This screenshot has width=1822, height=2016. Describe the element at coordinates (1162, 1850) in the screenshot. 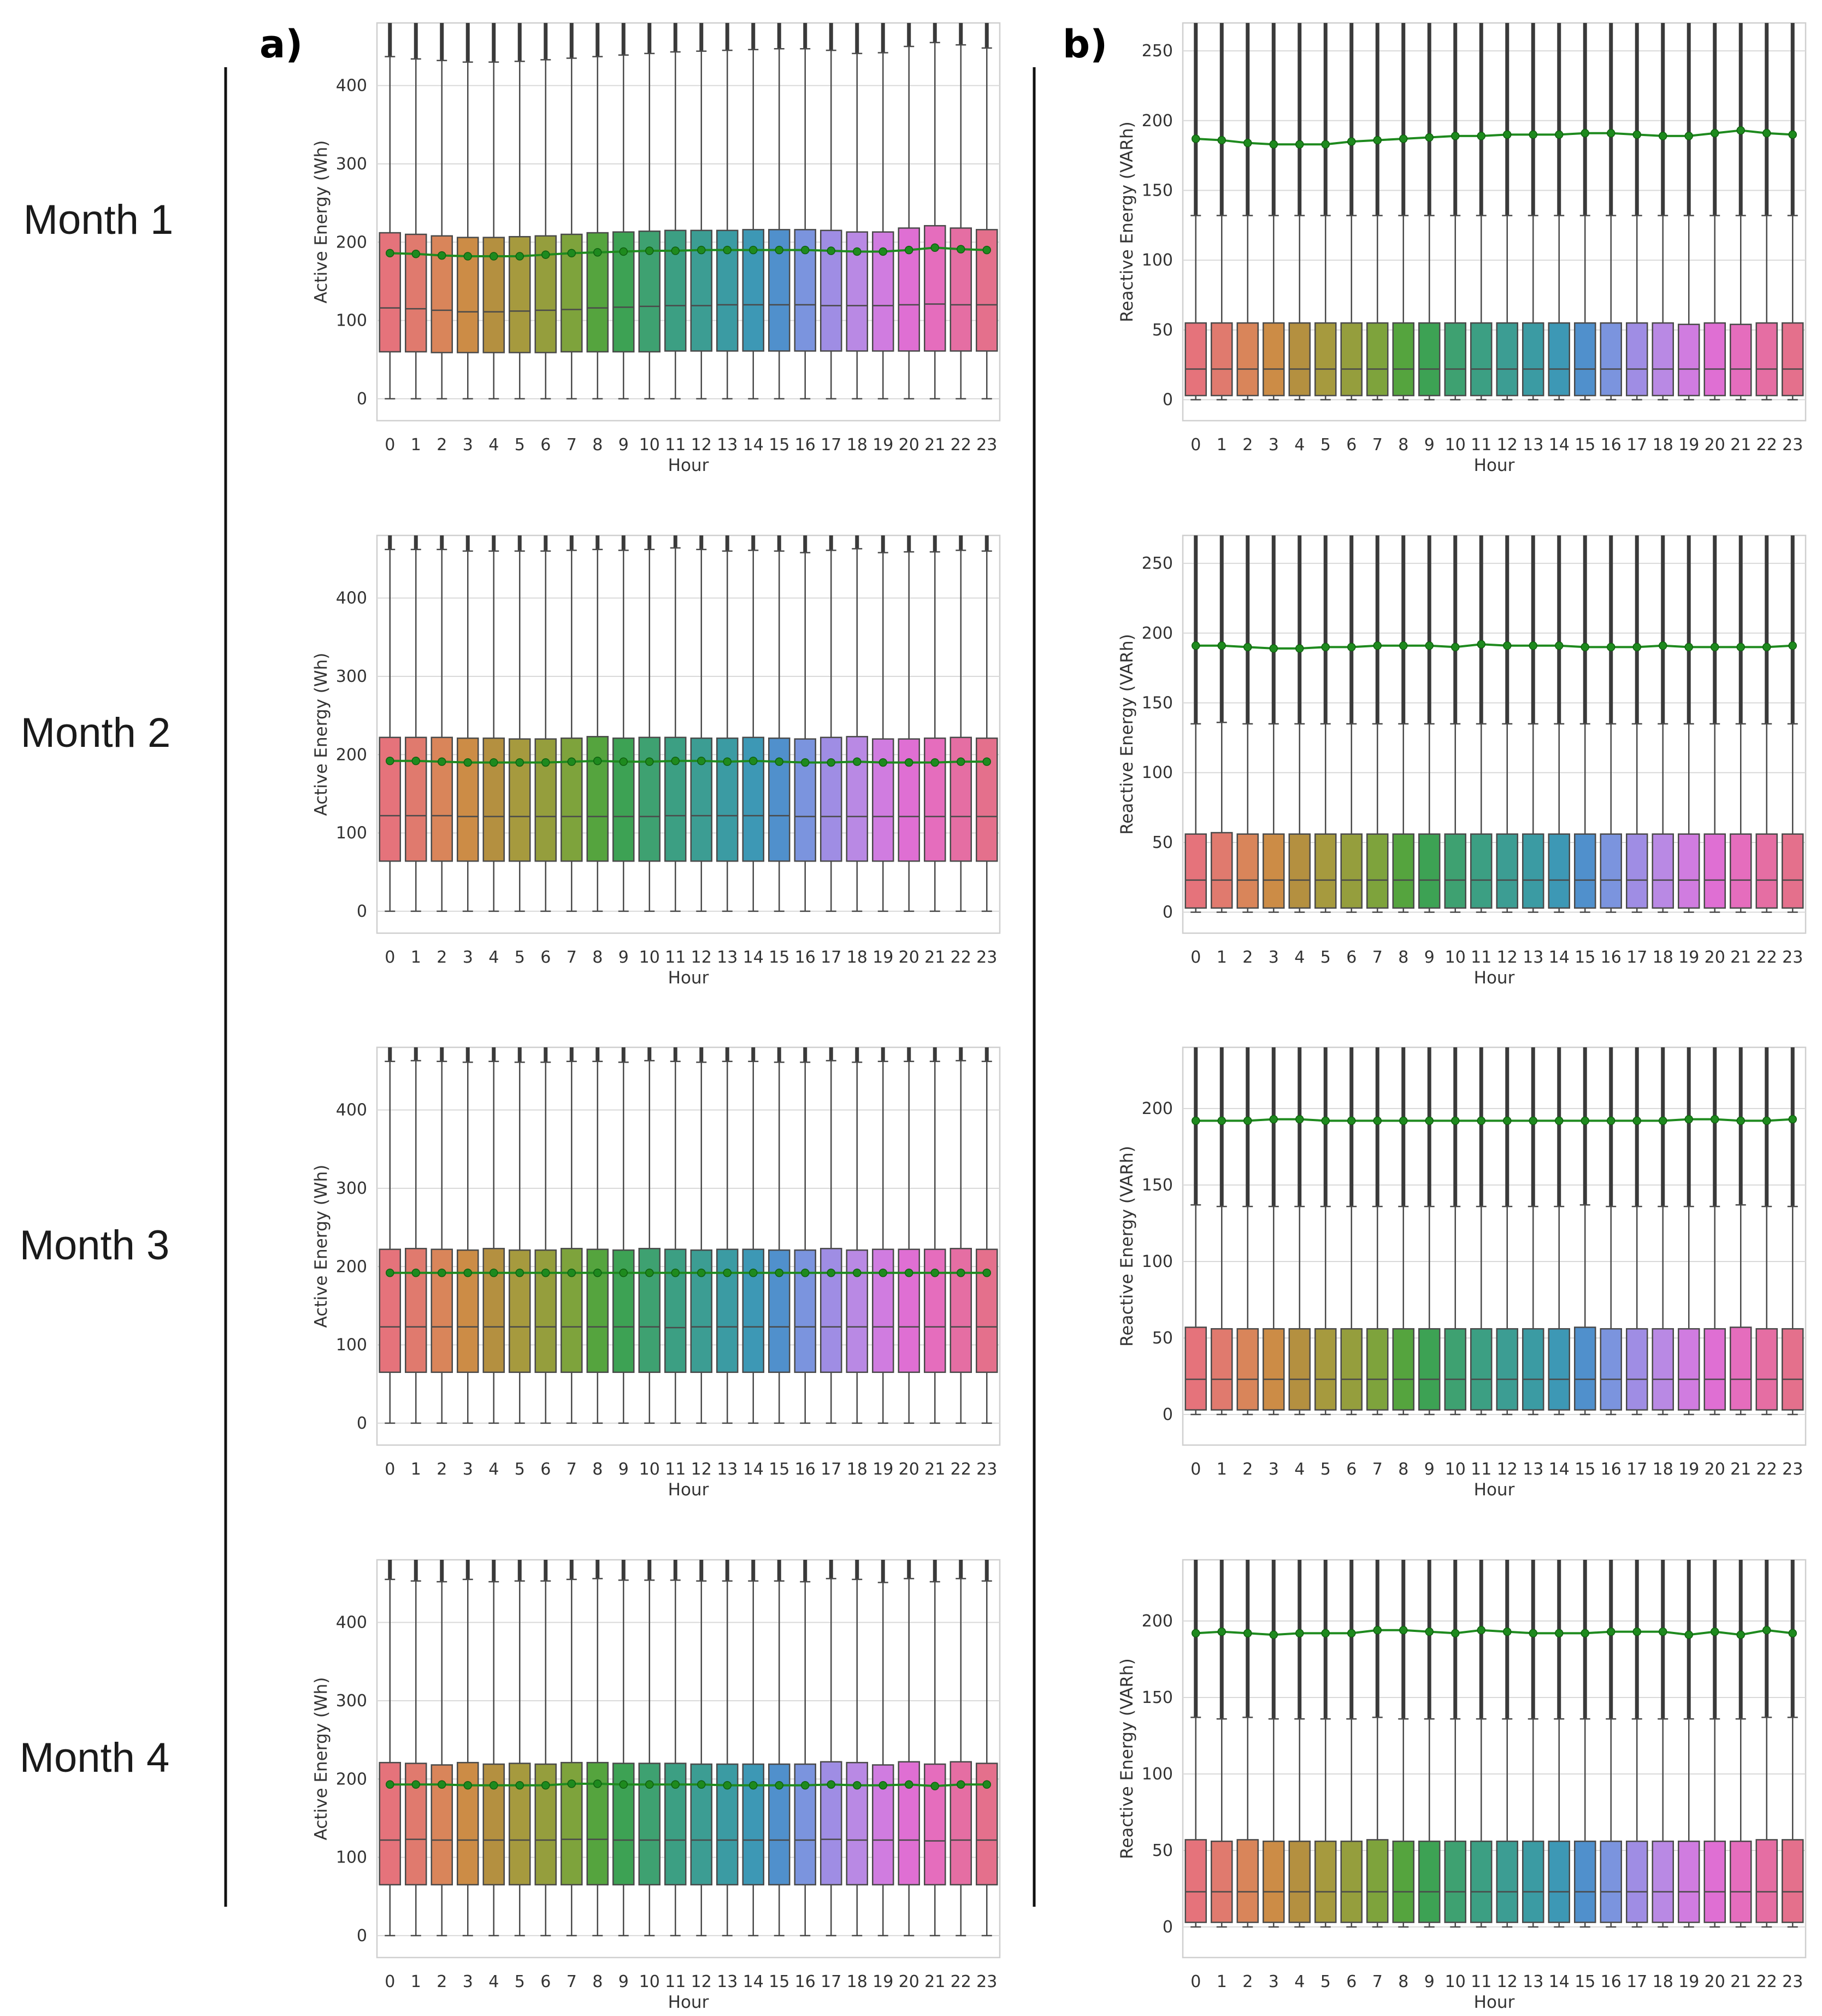

I see `y-tick-label: 50` at that location.